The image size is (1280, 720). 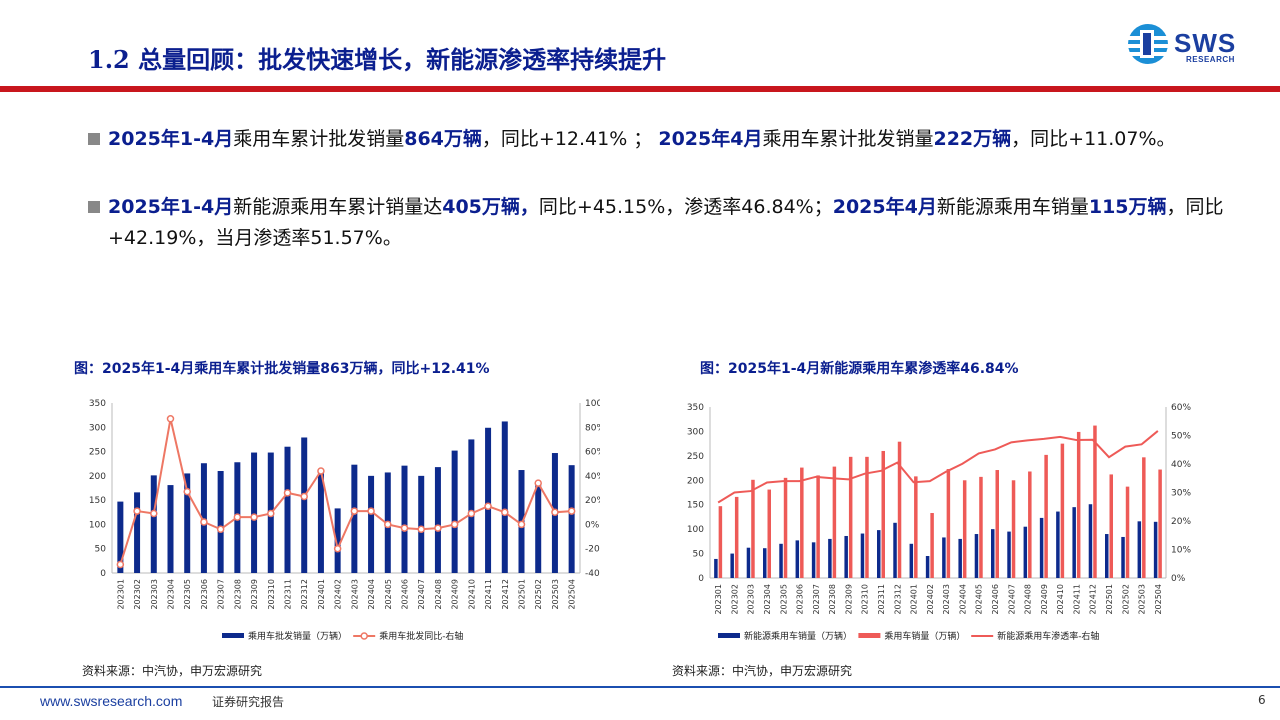 I want to click on y-right-tick-label: 80%, so click(x=592, y=428).